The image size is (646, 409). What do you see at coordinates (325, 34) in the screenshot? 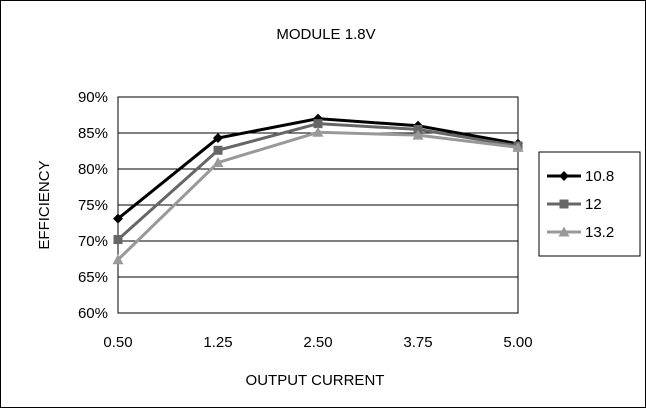
I see `chart-title: MODULE 1.8V` at bounding box center [325, 34].